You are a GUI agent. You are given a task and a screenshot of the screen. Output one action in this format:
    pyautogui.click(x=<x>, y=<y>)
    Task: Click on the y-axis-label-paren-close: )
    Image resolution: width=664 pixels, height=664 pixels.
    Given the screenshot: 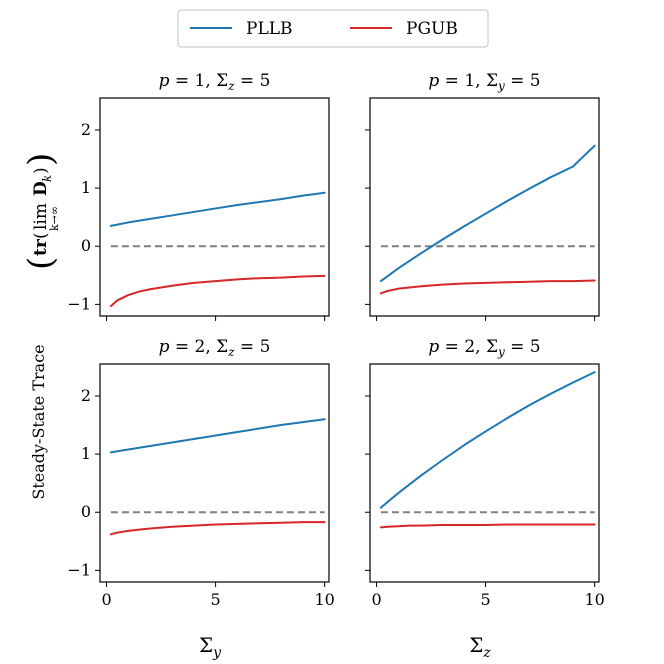 What is the action you would take?
    pyautogui.click(x=41, y=159)
    